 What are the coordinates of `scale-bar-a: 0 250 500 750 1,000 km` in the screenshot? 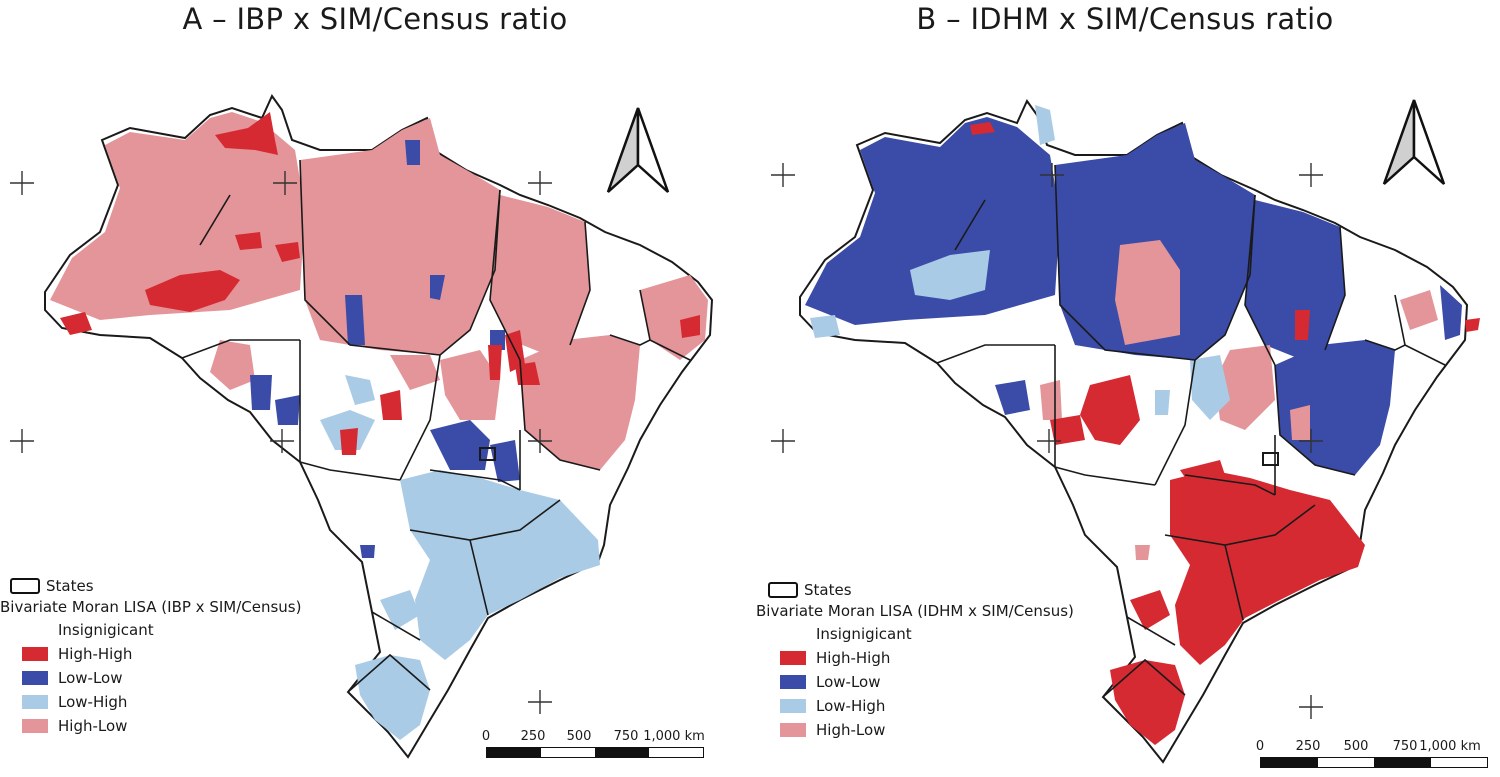 It's located at (593, 743).